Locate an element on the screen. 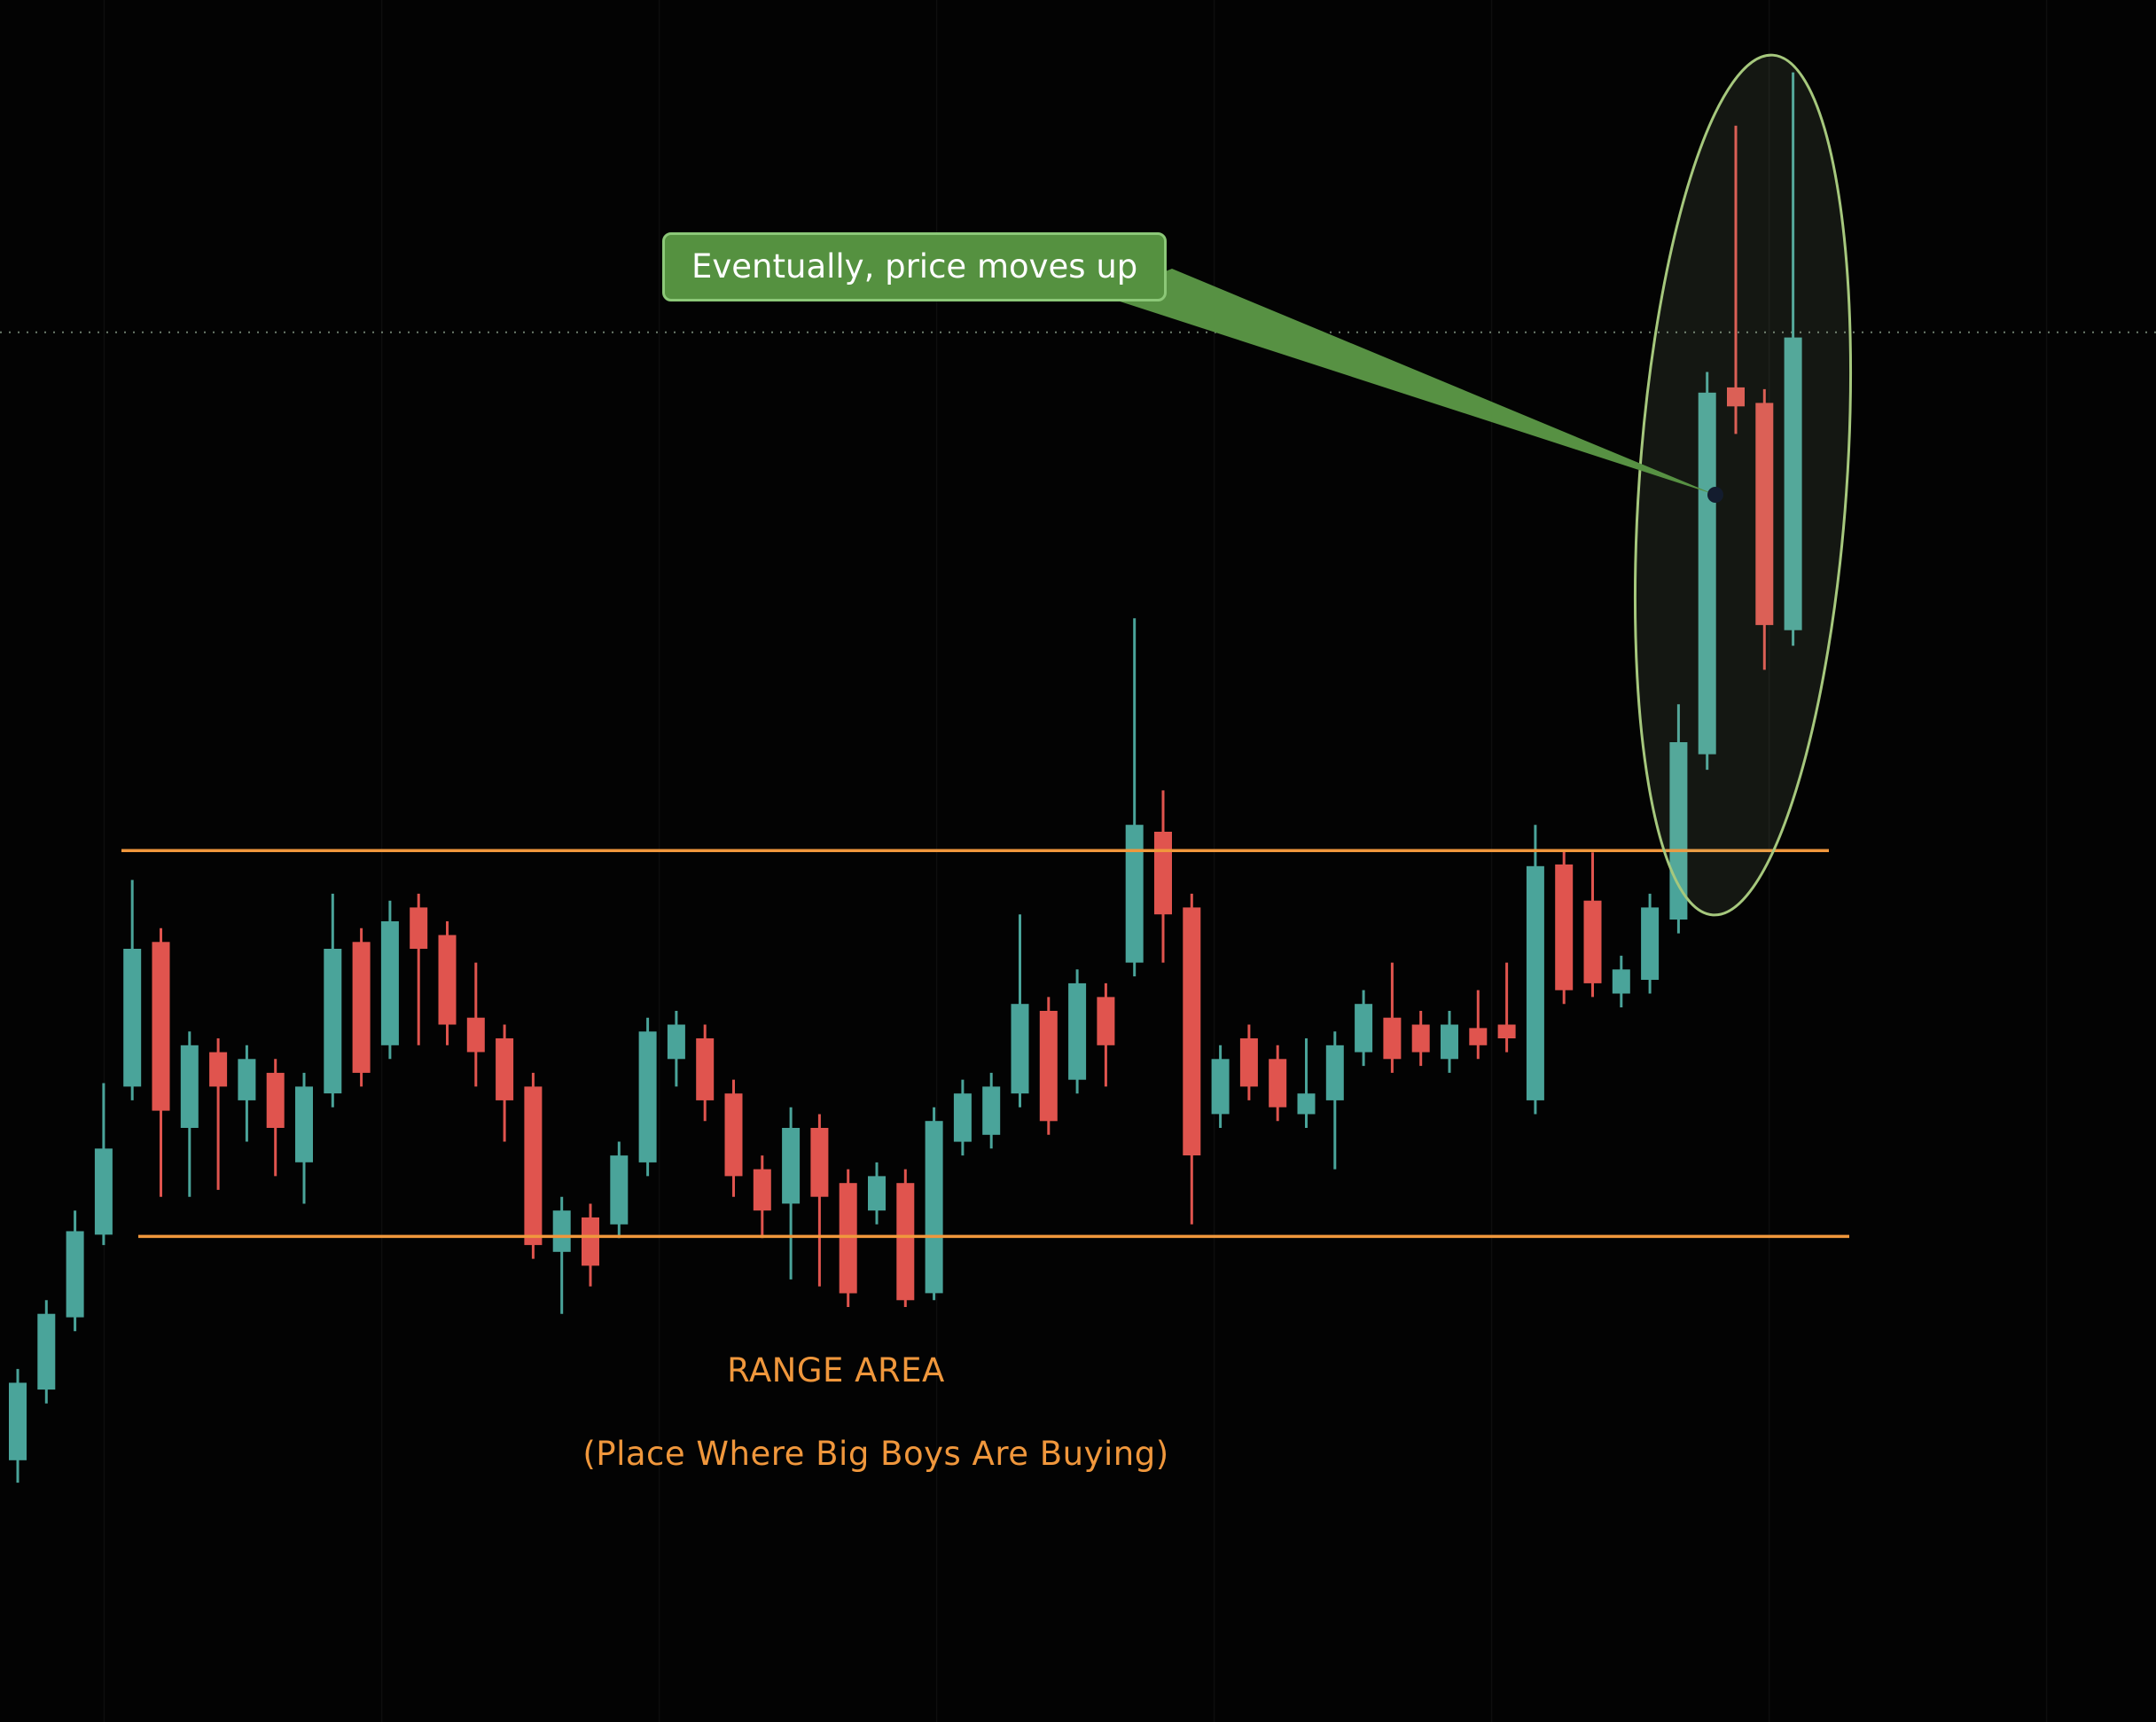 The width and height of the screenshot is (2156, 1722). callout-pointer is located at coordinates (1409, 382).